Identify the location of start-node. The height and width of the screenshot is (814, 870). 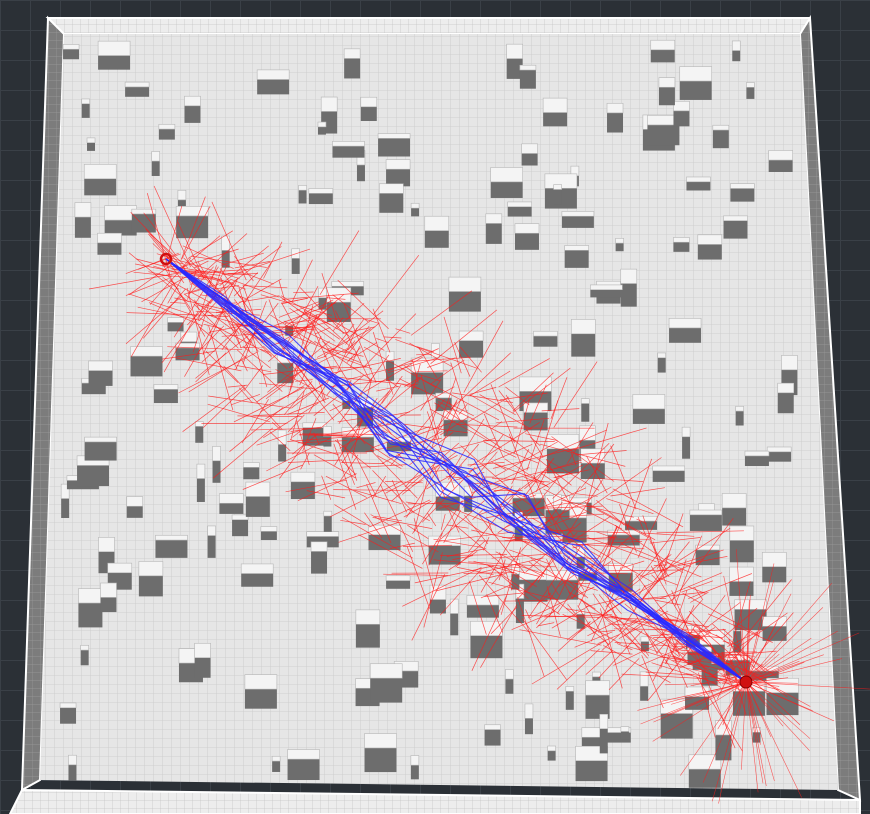
(166, 259).